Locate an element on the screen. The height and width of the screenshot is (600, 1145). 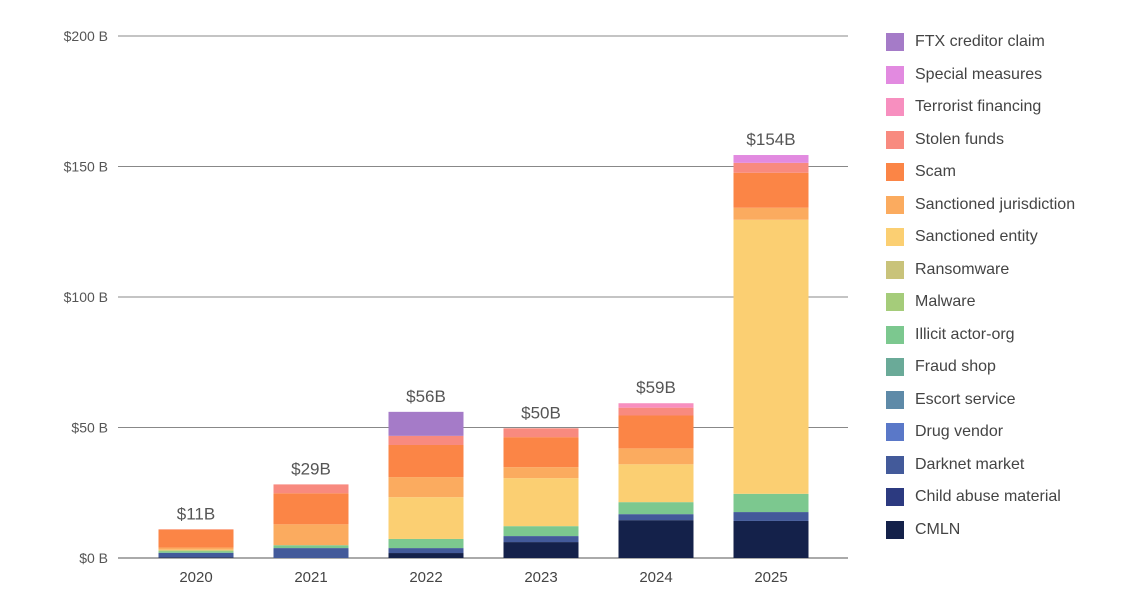
legend-item: Special measures is located at coordinates (980, 75).